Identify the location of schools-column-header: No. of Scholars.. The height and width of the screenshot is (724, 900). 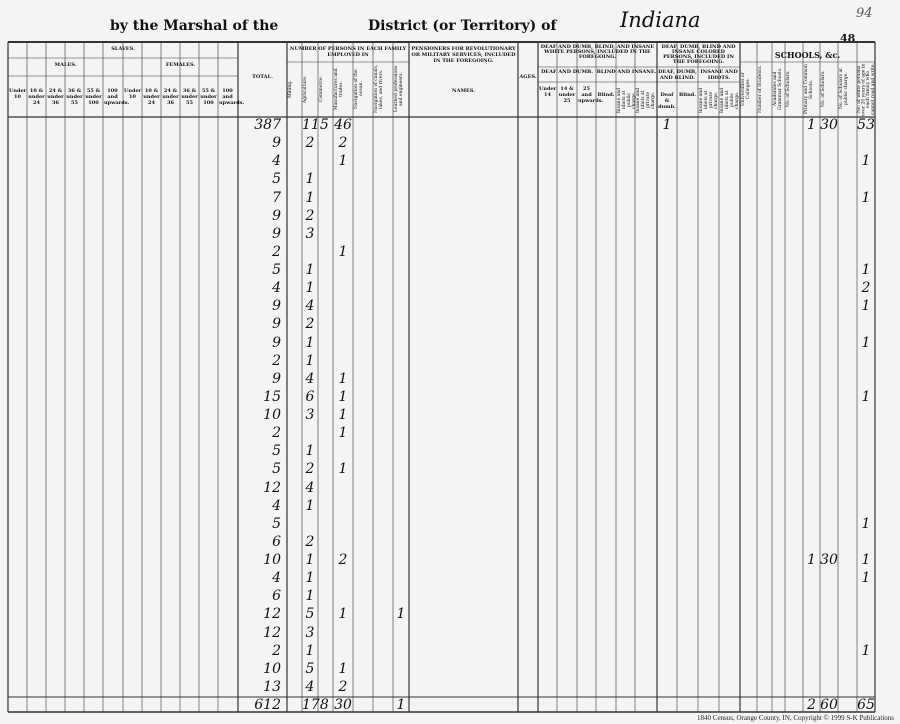
(788, 89).